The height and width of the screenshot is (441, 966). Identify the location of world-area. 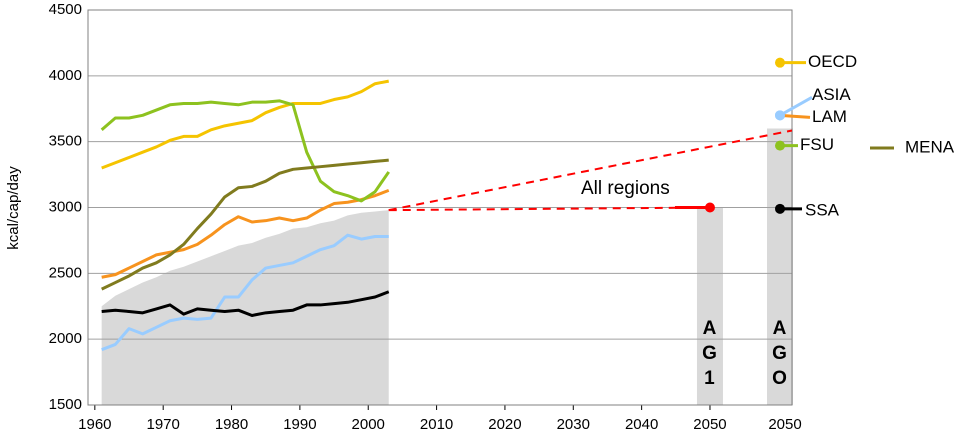
(245, 307).